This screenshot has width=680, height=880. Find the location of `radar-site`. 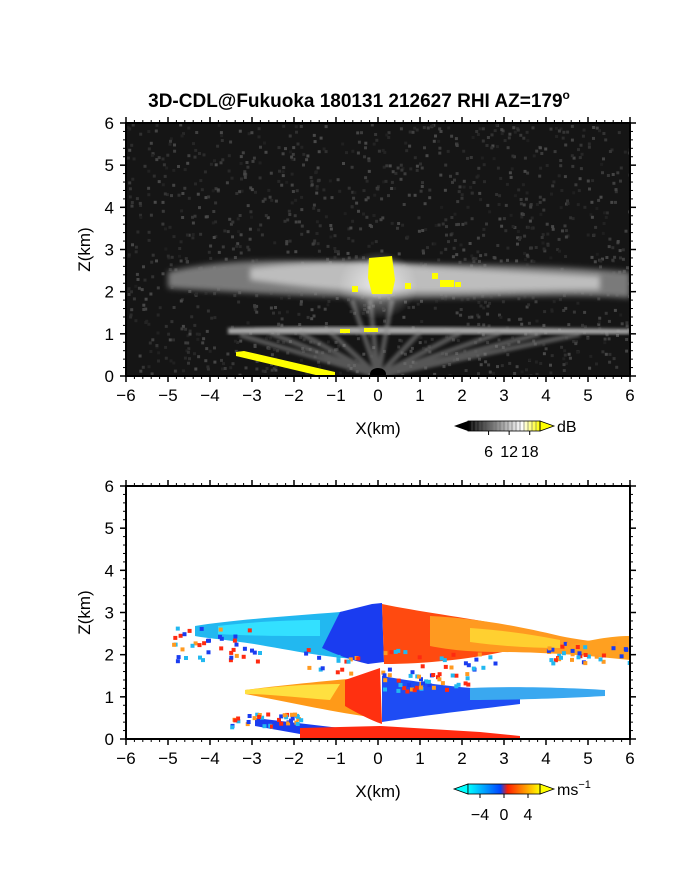

radar-site is located at coordinates (378, 372).